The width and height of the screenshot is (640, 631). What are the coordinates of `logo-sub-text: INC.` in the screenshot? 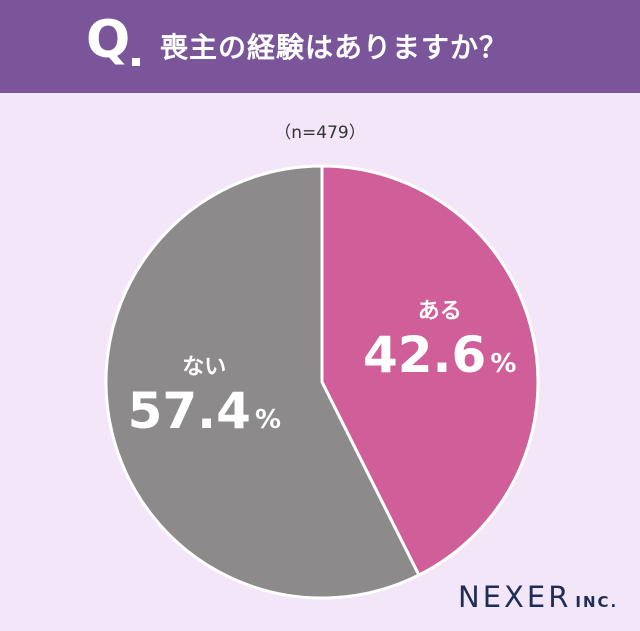 It's located at (597, 602).